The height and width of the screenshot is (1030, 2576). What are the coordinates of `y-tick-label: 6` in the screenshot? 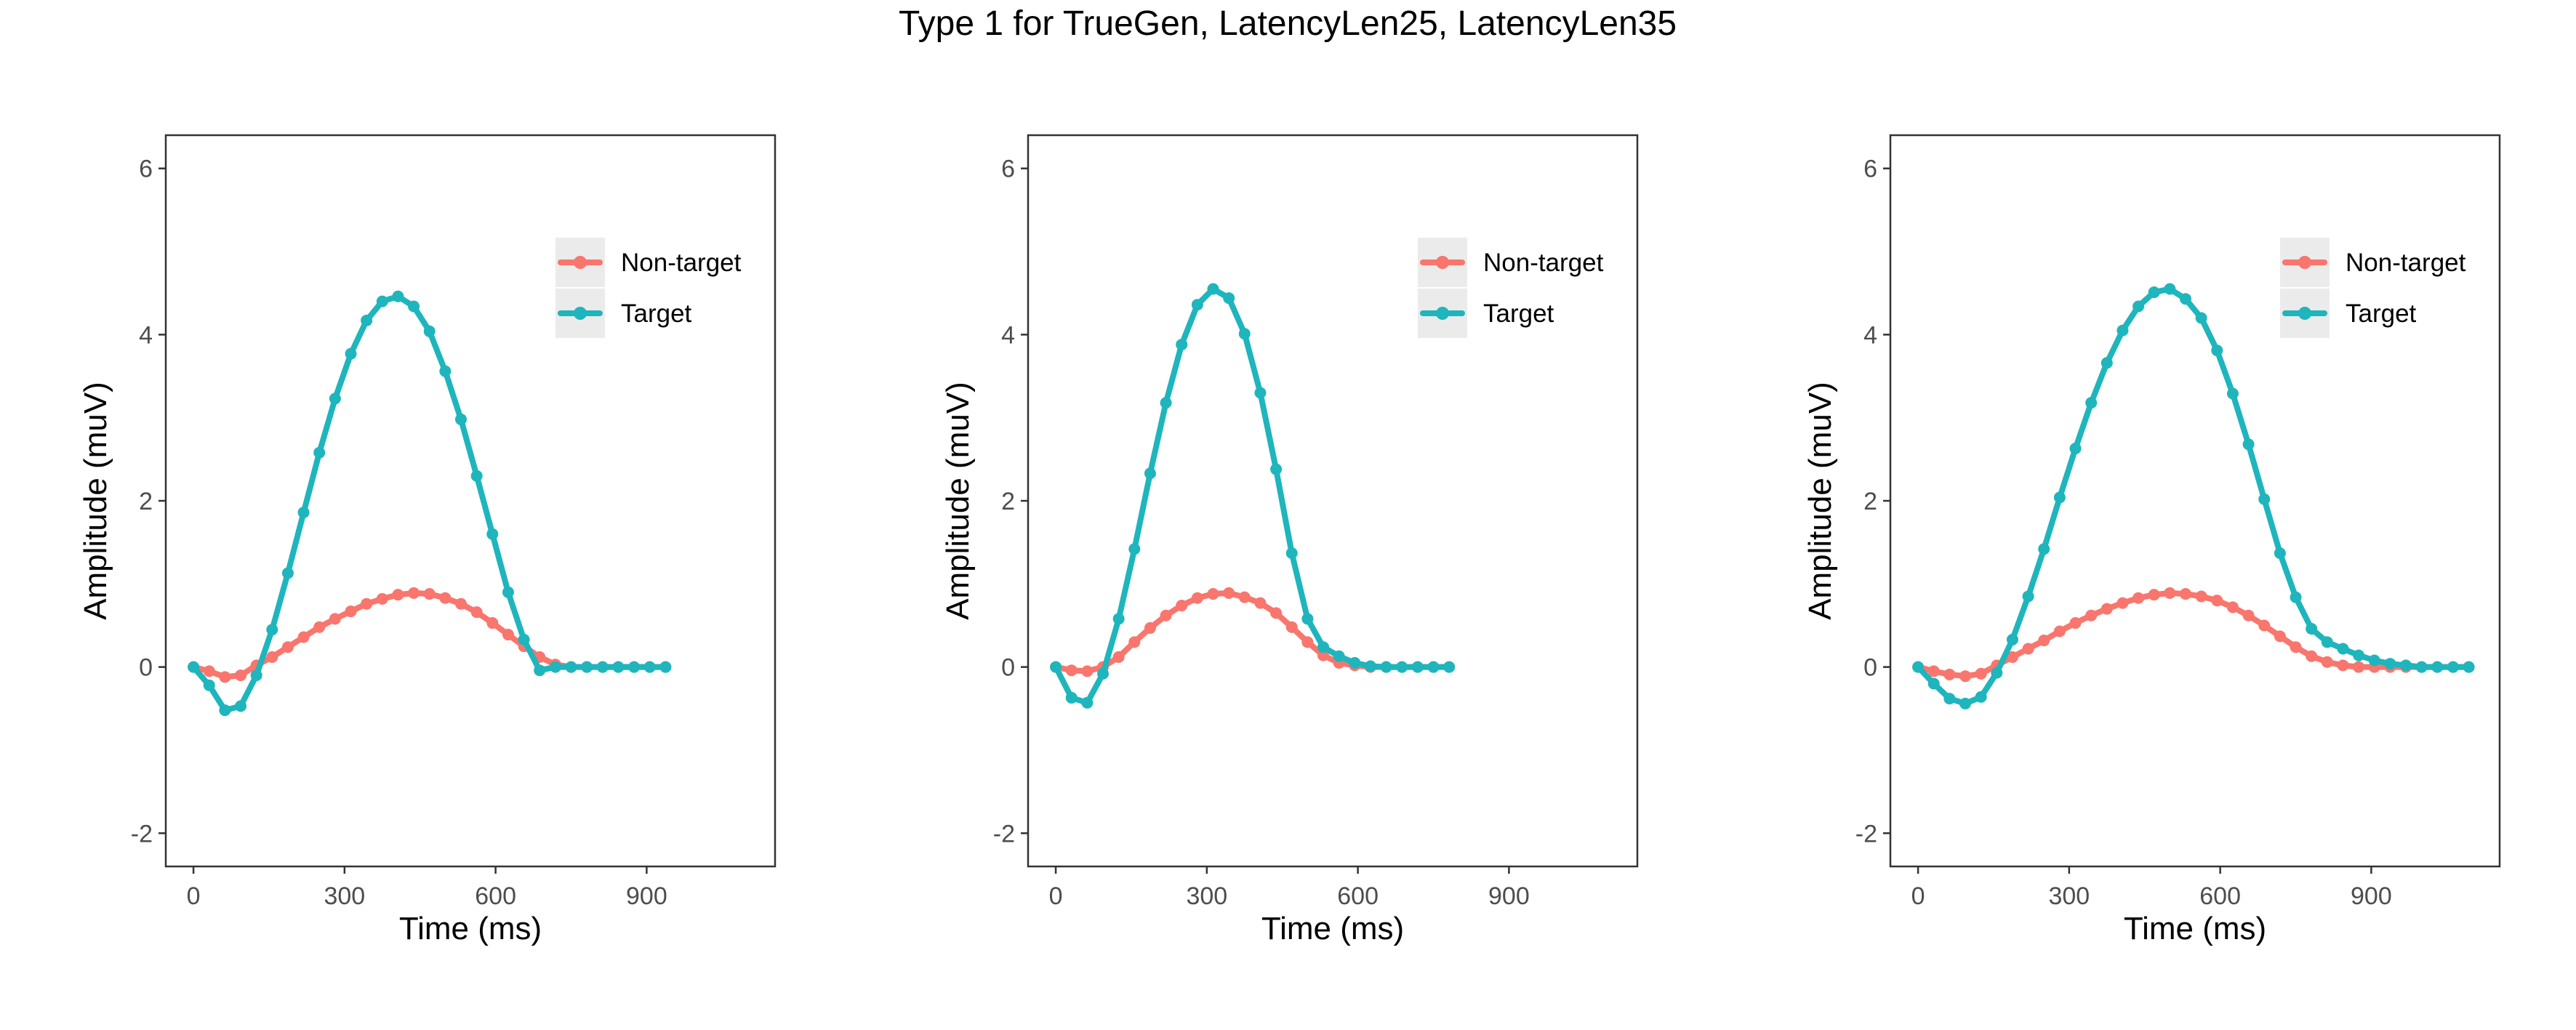 It's located at (1008, 169).